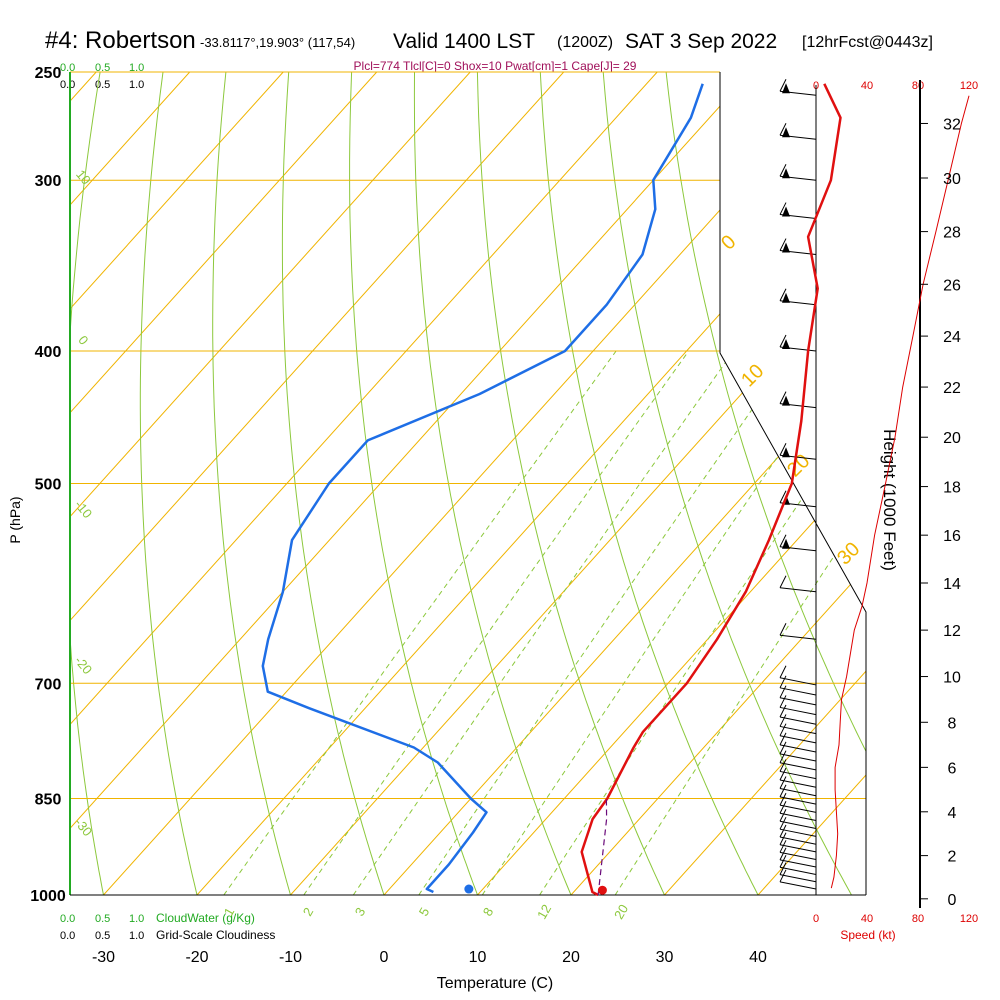  I want to click on temperature-tick-label: 0, so click(384, 957).